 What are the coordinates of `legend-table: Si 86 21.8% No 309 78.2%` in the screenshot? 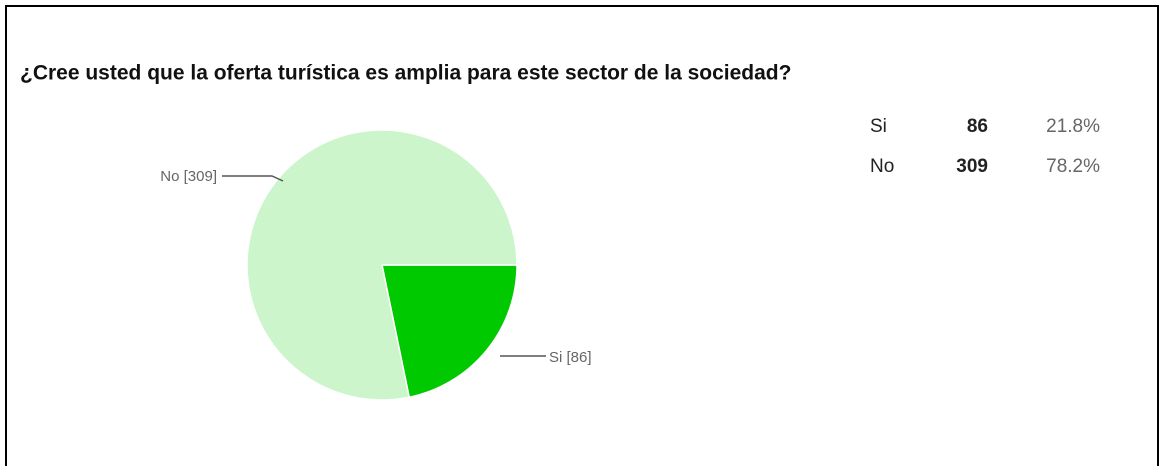 It's located at (985, 146).